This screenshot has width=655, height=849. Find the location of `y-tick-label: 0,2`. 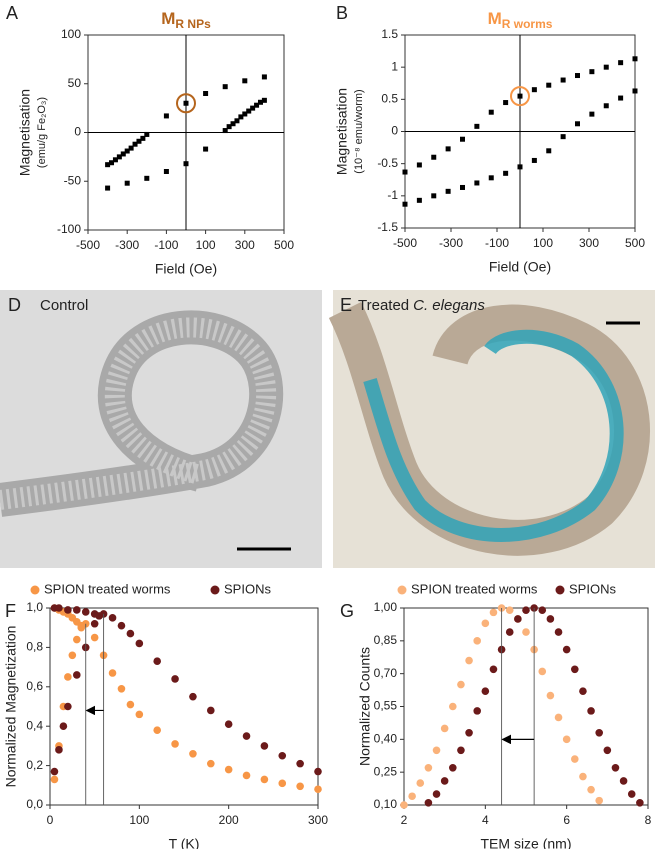

y-tick-label: 0,2 is located at coordinates (34, 765).